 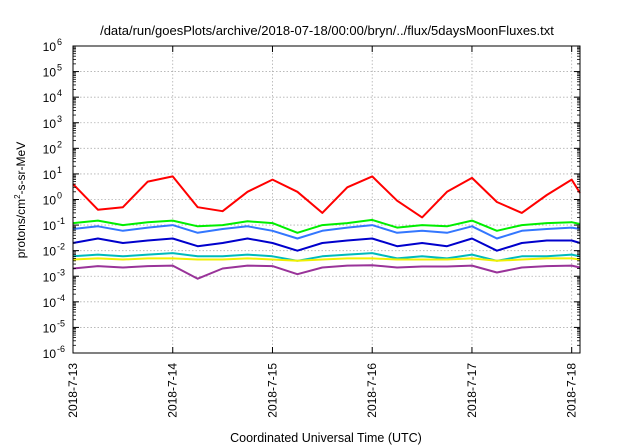 What do you see at coordinates (61, 298) in the screenshot?
I see `y-tick-exponent: -4` at bounding box center [61, 298].